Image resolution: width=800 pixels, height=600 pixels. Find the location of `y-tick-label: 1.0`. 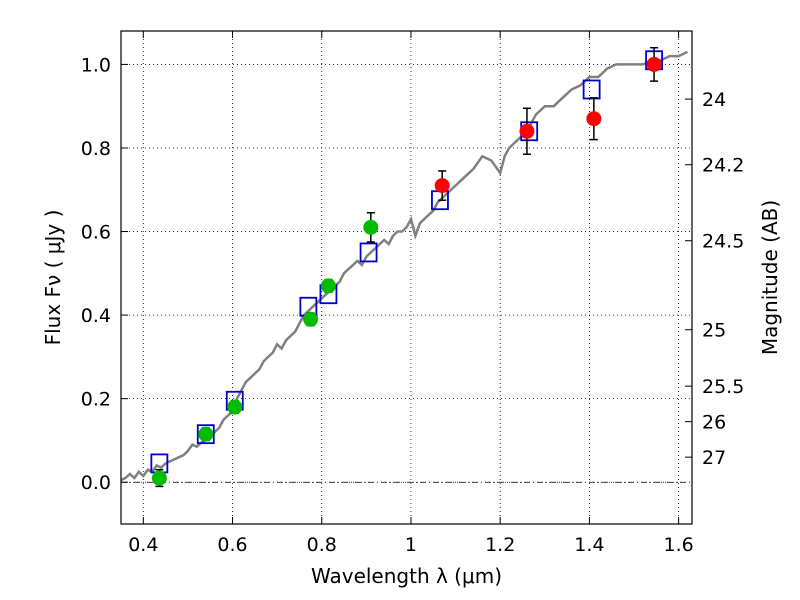

y-tick-label: 1.0 is located at coordinates (96, 65).